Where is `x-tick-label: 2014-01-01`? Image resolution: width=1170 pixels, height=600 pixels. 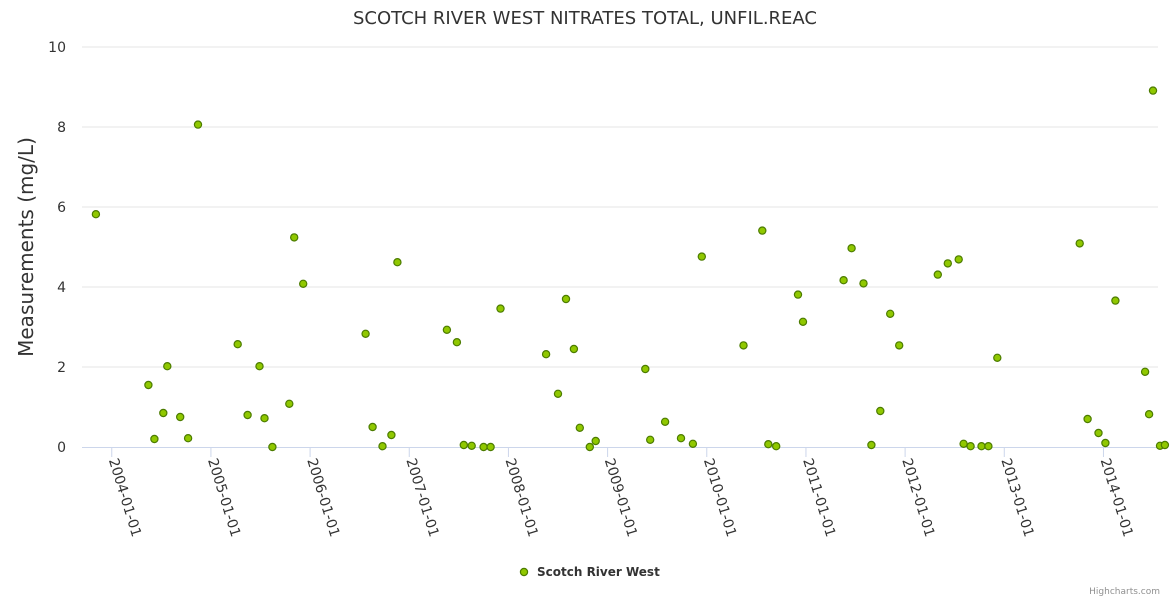
x-tick-label: 2014-01-01 is located at coordinates (1116, 497).